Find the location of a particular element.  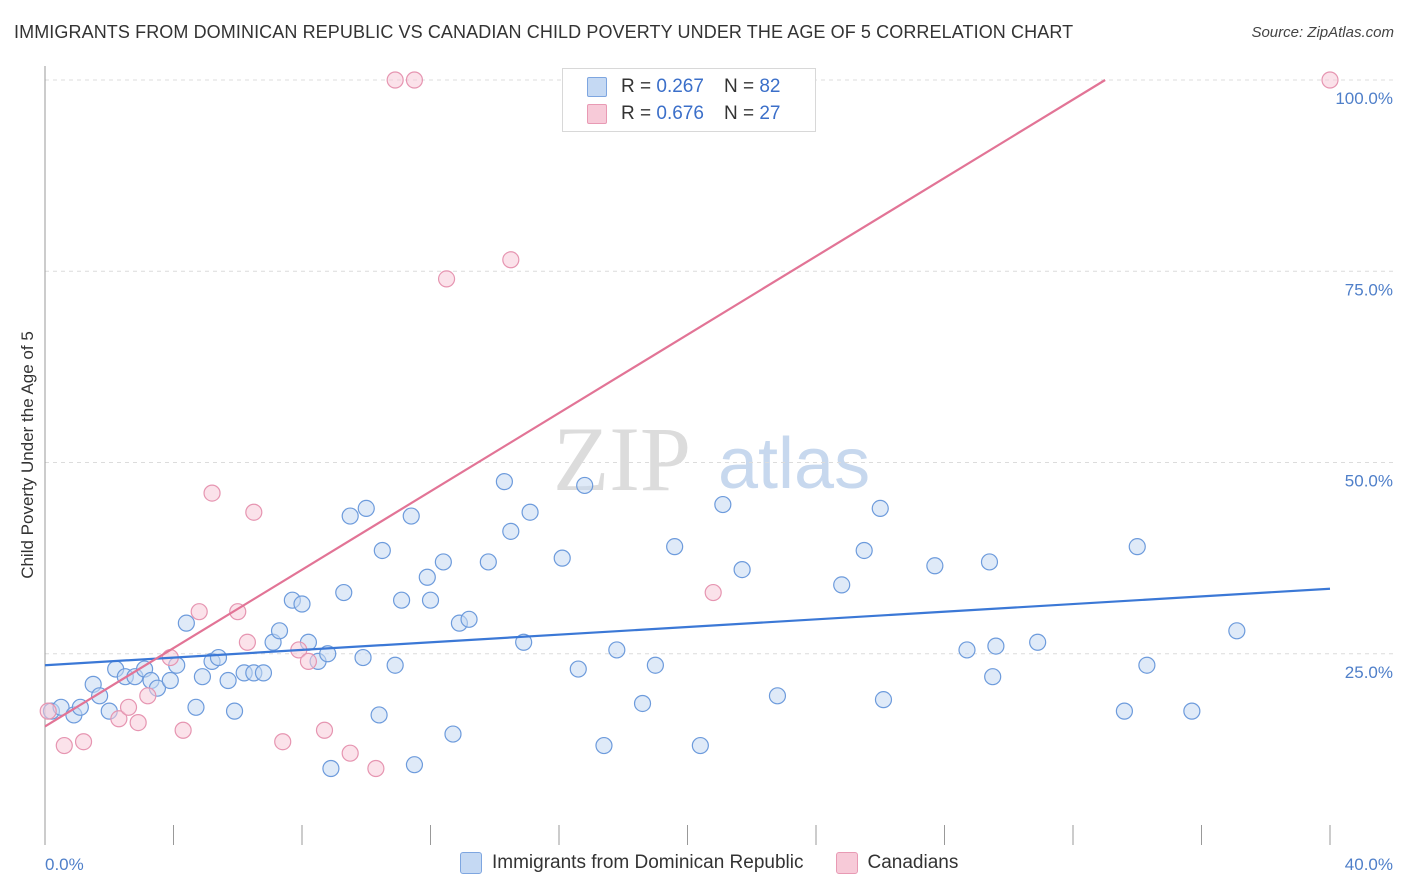

x-tick-label: 0.0% is located at coordinates (64, 864).